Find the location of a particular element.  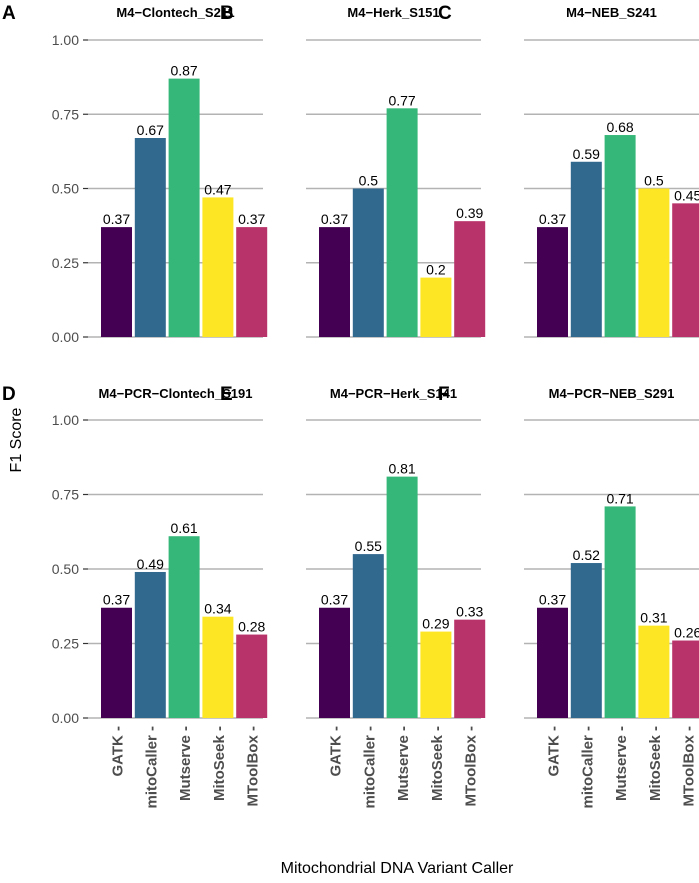

value-label: 0.81 is located at coordinates (401, 469).